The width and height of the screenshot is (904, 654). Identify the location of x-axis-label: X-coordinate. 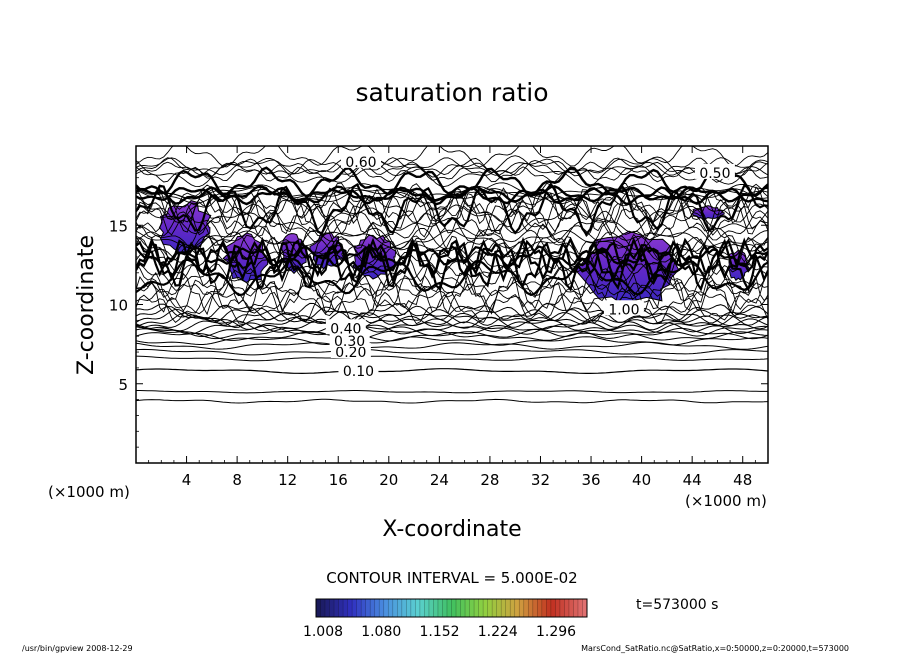
(451, 529).